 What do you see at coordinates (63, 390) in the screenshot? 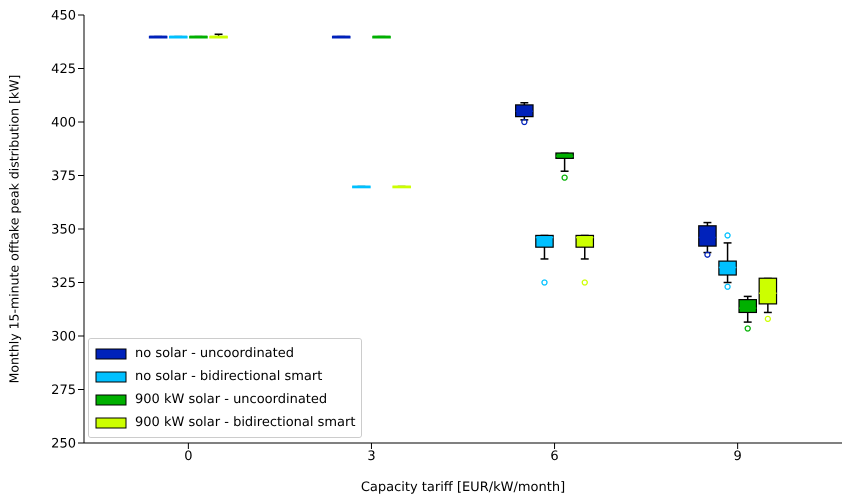
I see `y-tick-label: 275` at bounding box center [63, 390].